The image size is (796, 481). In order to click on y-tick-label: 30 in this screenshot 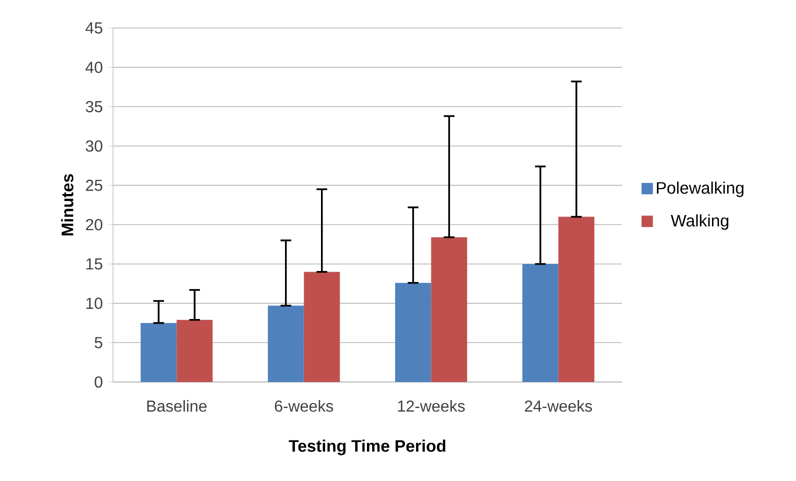, I will do `click(94, 146)`.